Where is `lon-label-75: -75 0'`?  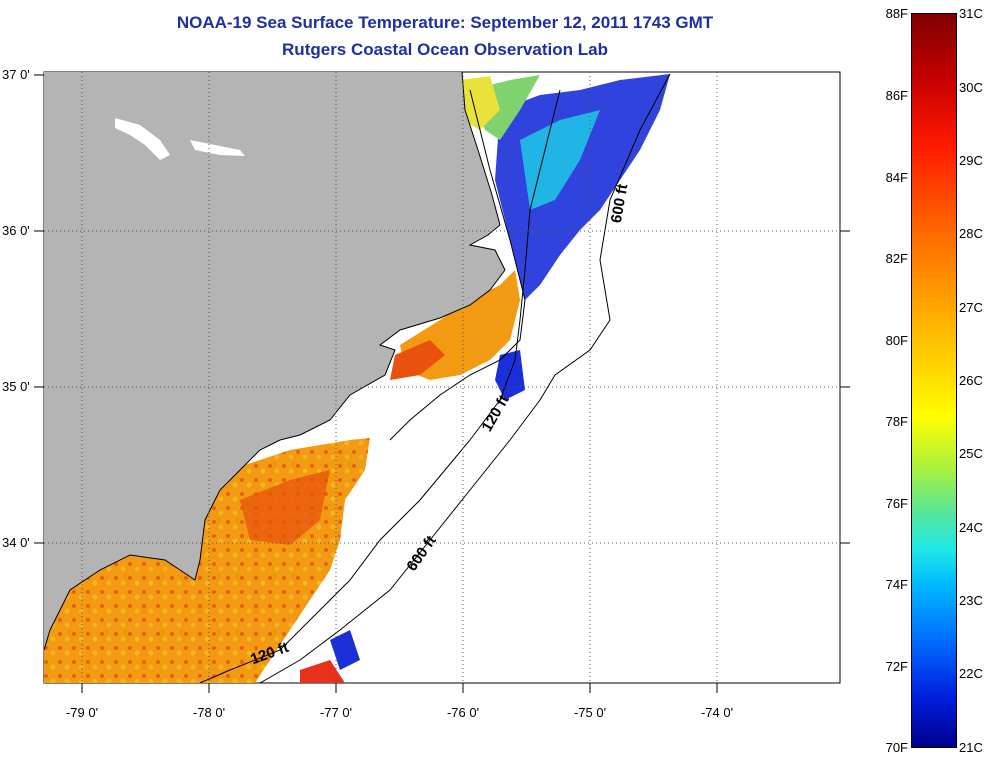 lon-label-75: -75 0' is located at coordinates (590, 712).